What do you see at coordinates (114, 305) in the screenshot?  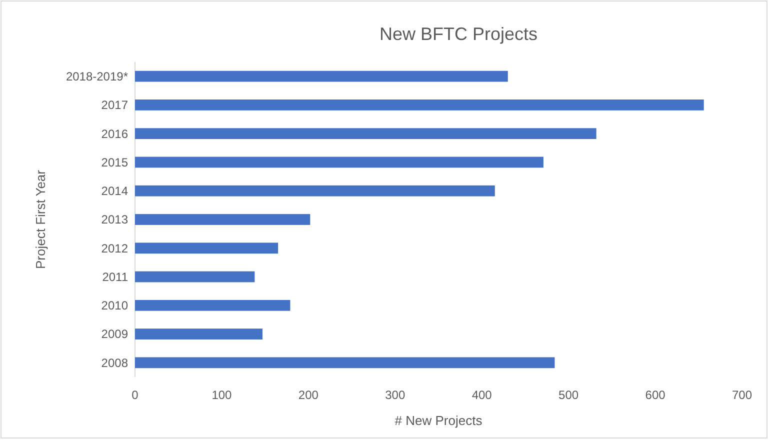 I see `y-tick-label: 2010` at bounding box center [114, 305].